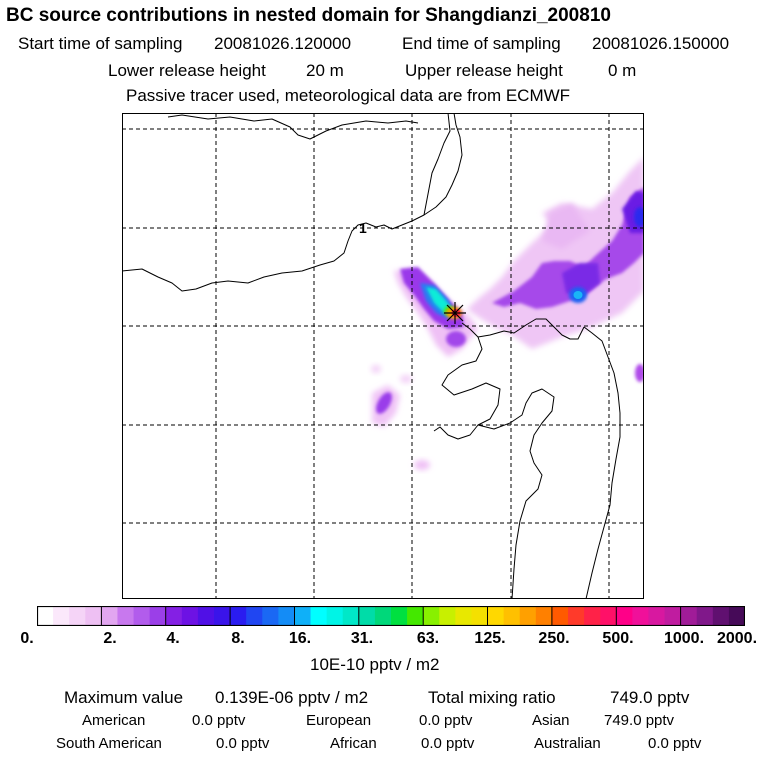 Image resolution: width=768 pixels, height=768 pixels. I want to click on colorbar-tick: 250., so click(554, 638).